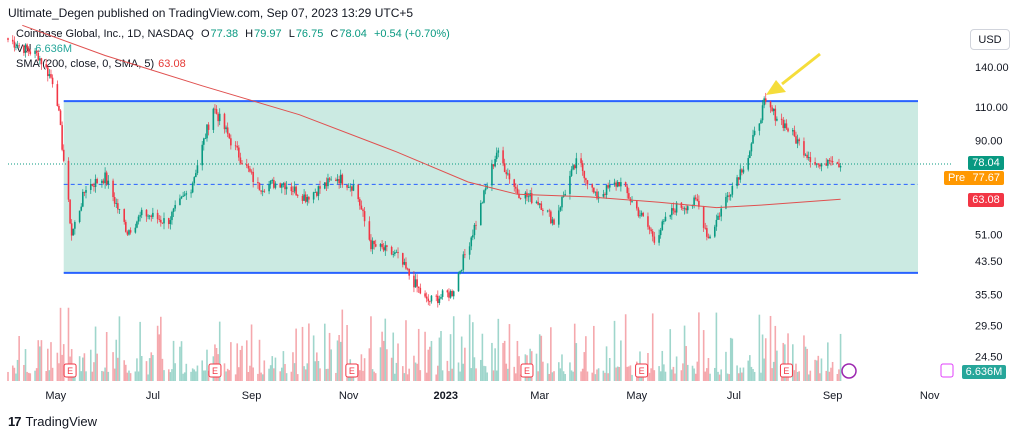 The width and height of the screenshot is (1024, 437). I want to click on currency-button: USD, so click(990, 39).